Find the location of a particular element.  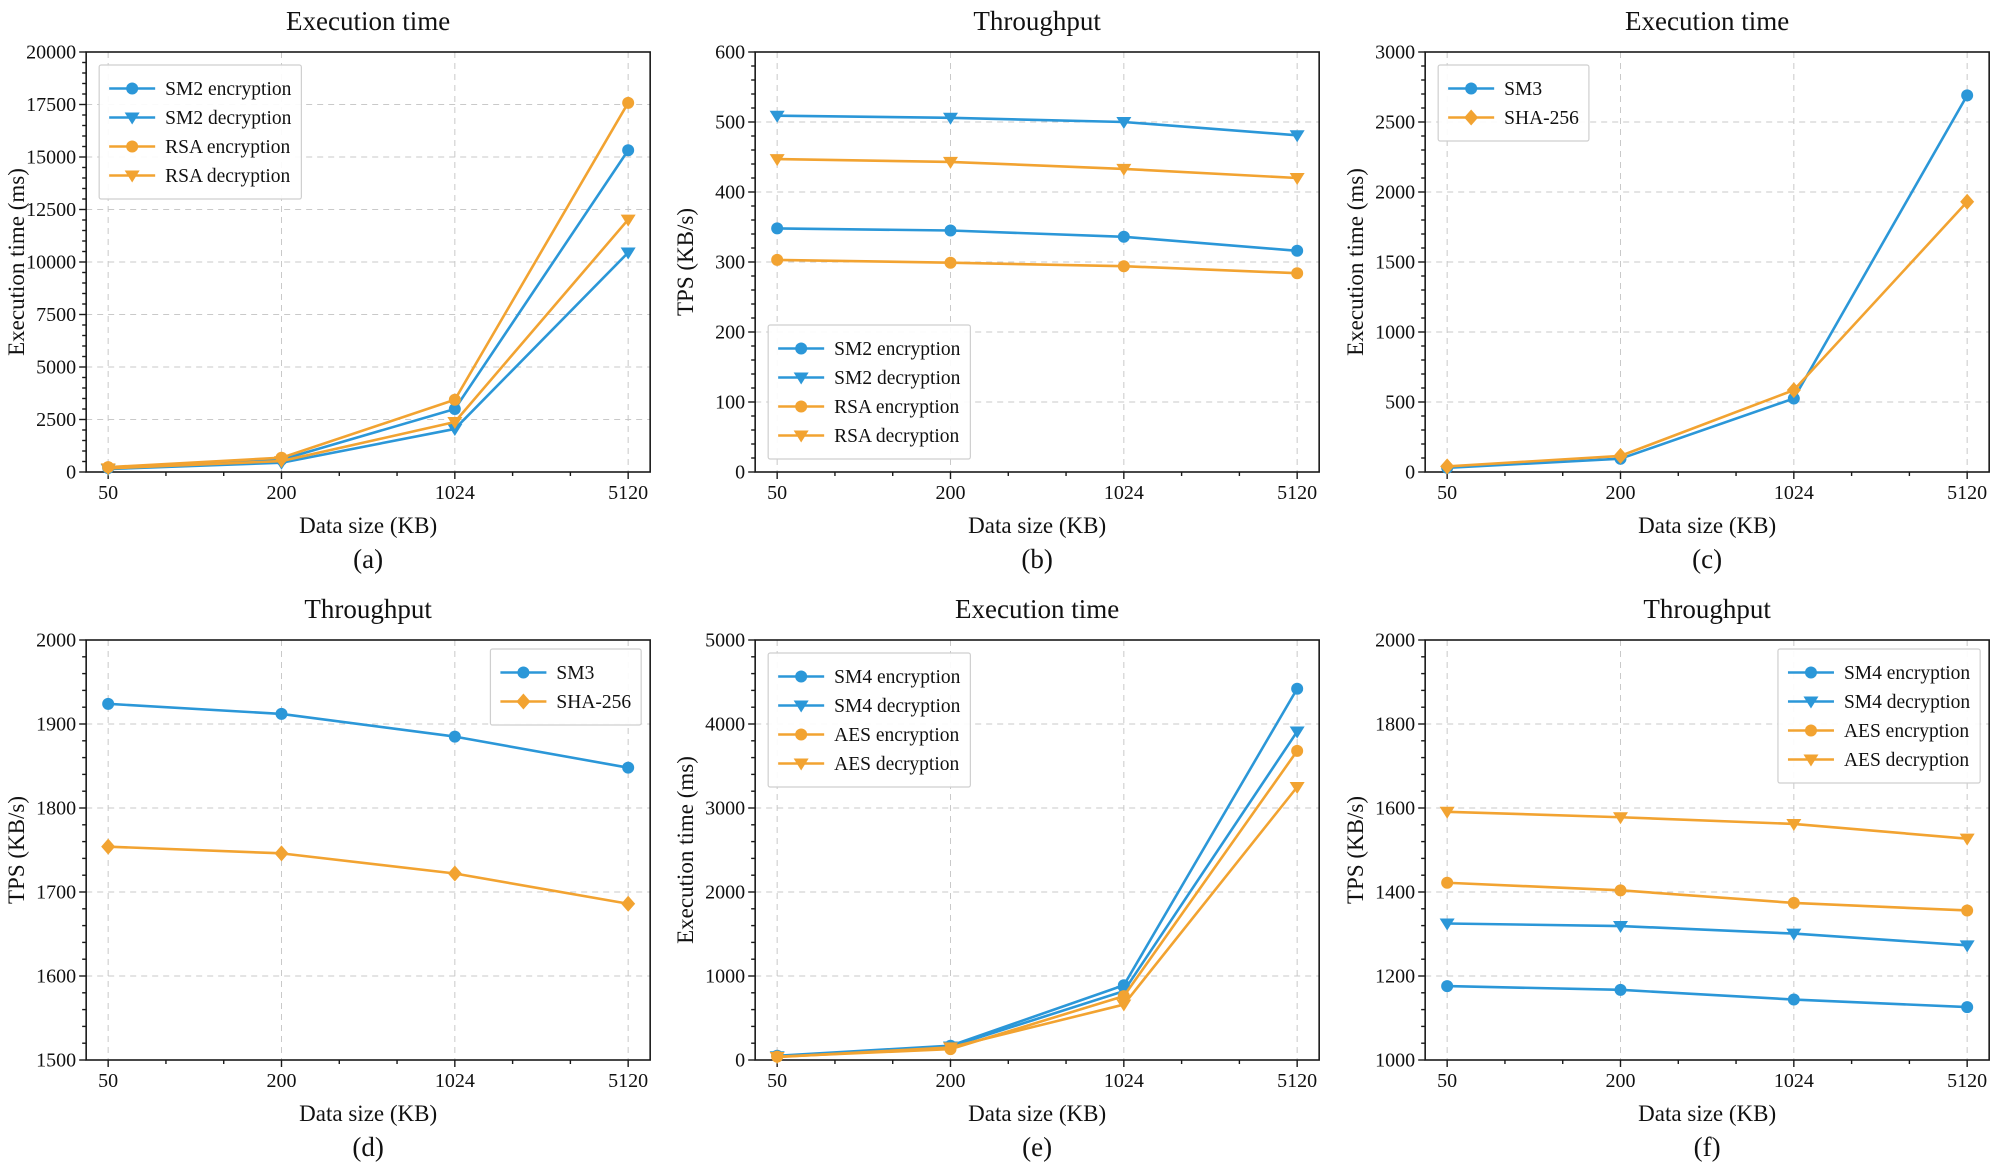

legend-label: SM4 encryption is located at coordinates (1907, 673).